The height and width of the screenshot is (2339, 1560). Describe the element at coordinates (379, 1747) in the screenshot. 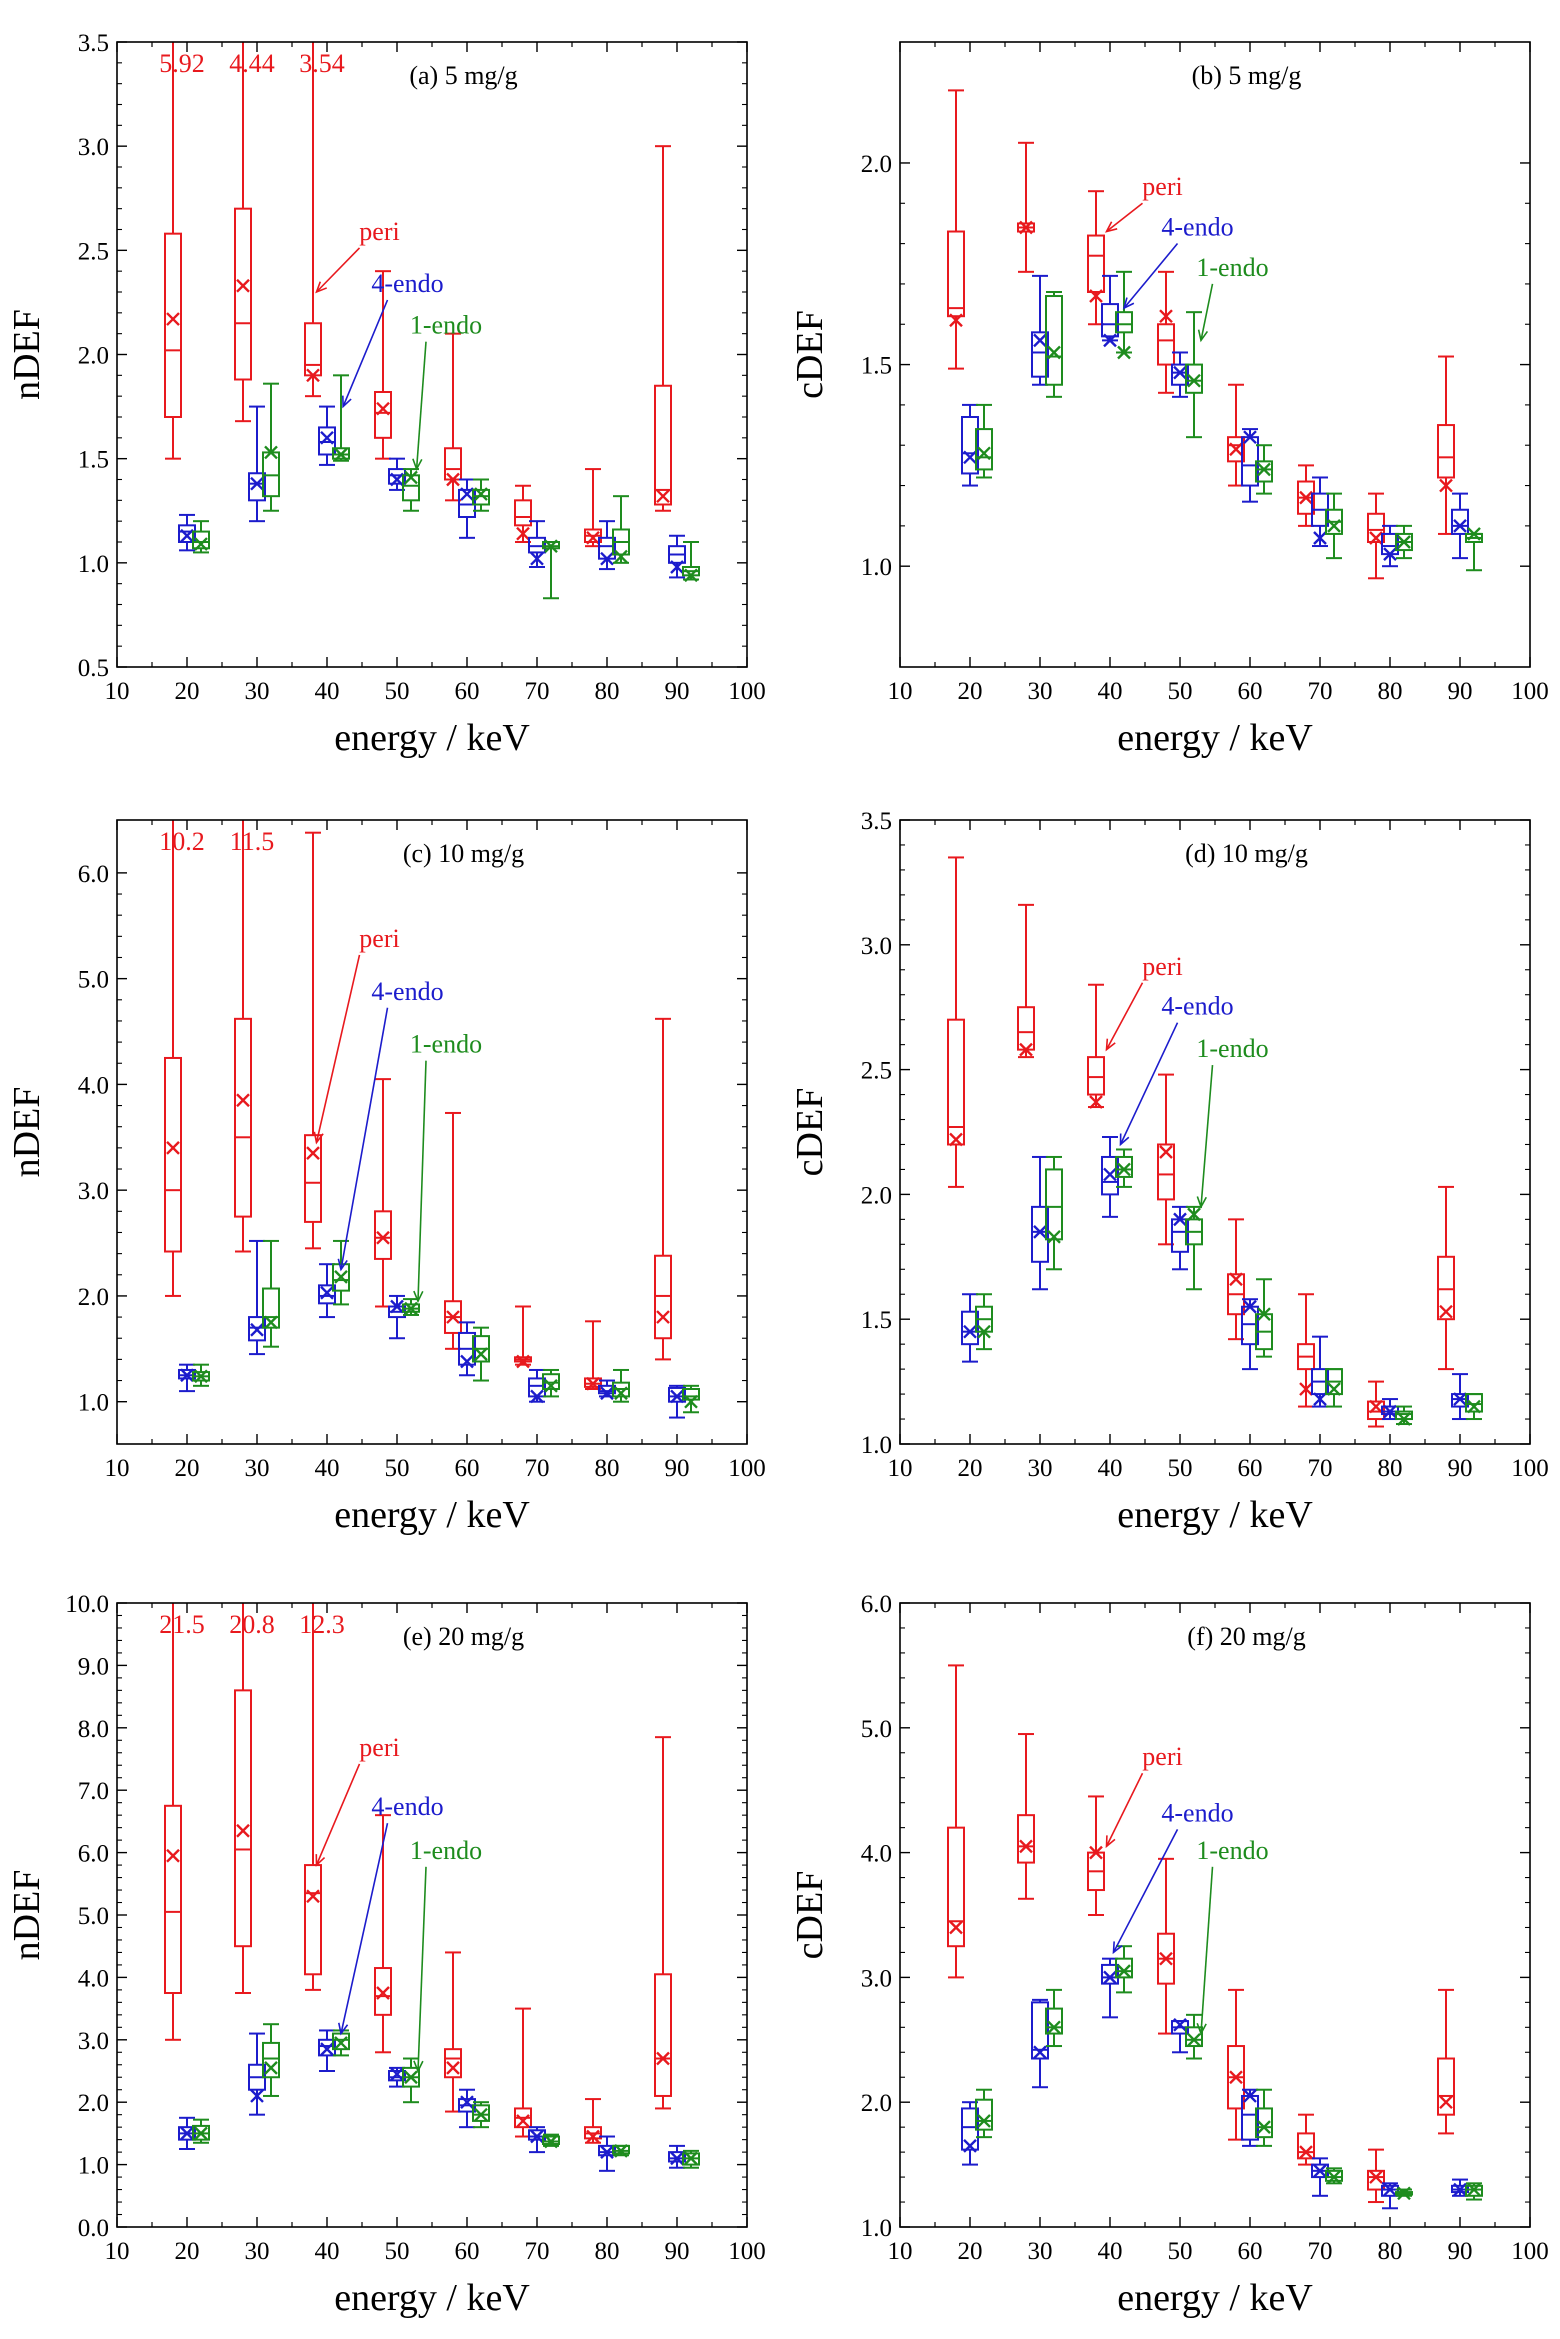

I see `annotation-peri: peri` at that location.